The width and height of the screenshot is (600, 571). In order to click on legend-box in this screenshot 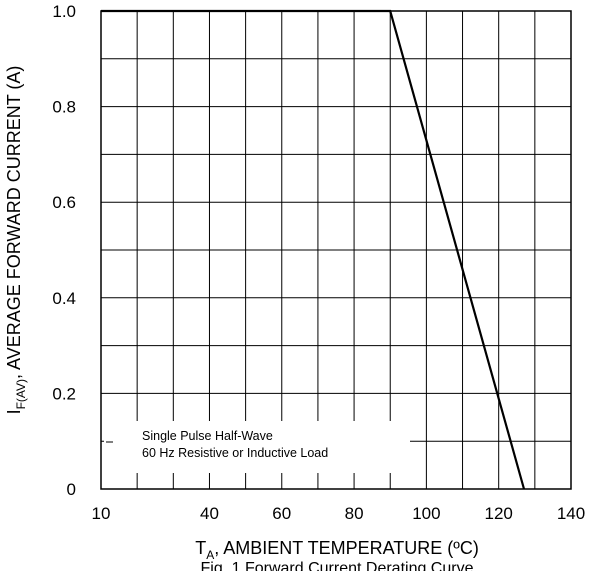, I will do `click(257, 447)`.